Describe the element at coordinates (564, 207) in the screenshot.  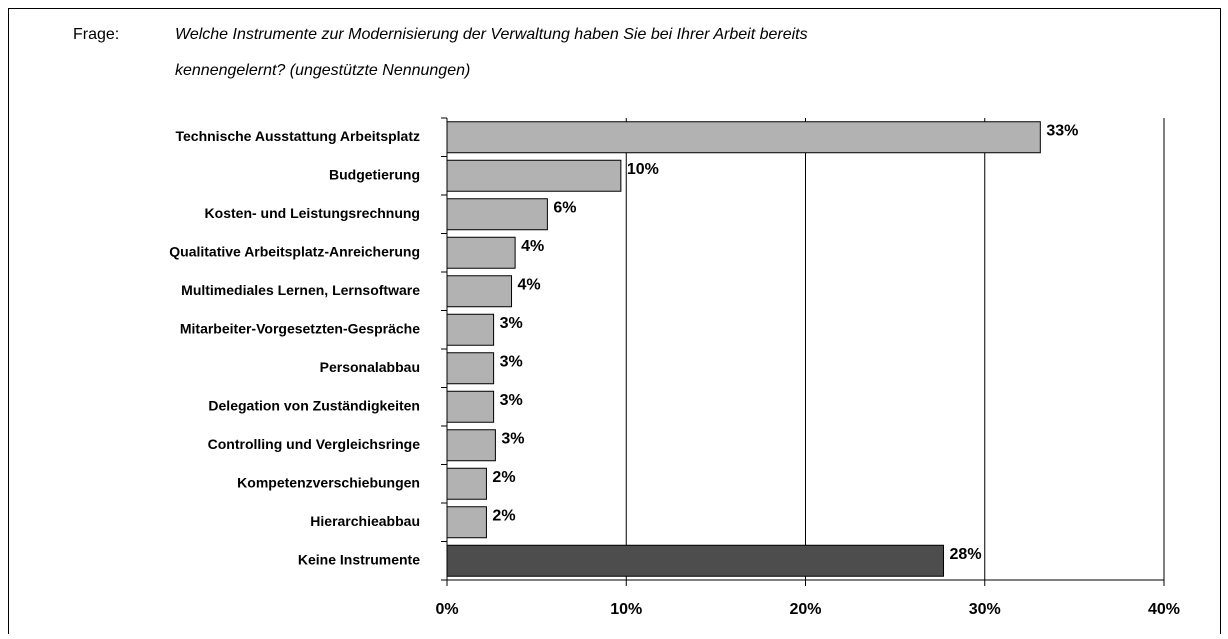
I see `data-label: 6%` at that location.